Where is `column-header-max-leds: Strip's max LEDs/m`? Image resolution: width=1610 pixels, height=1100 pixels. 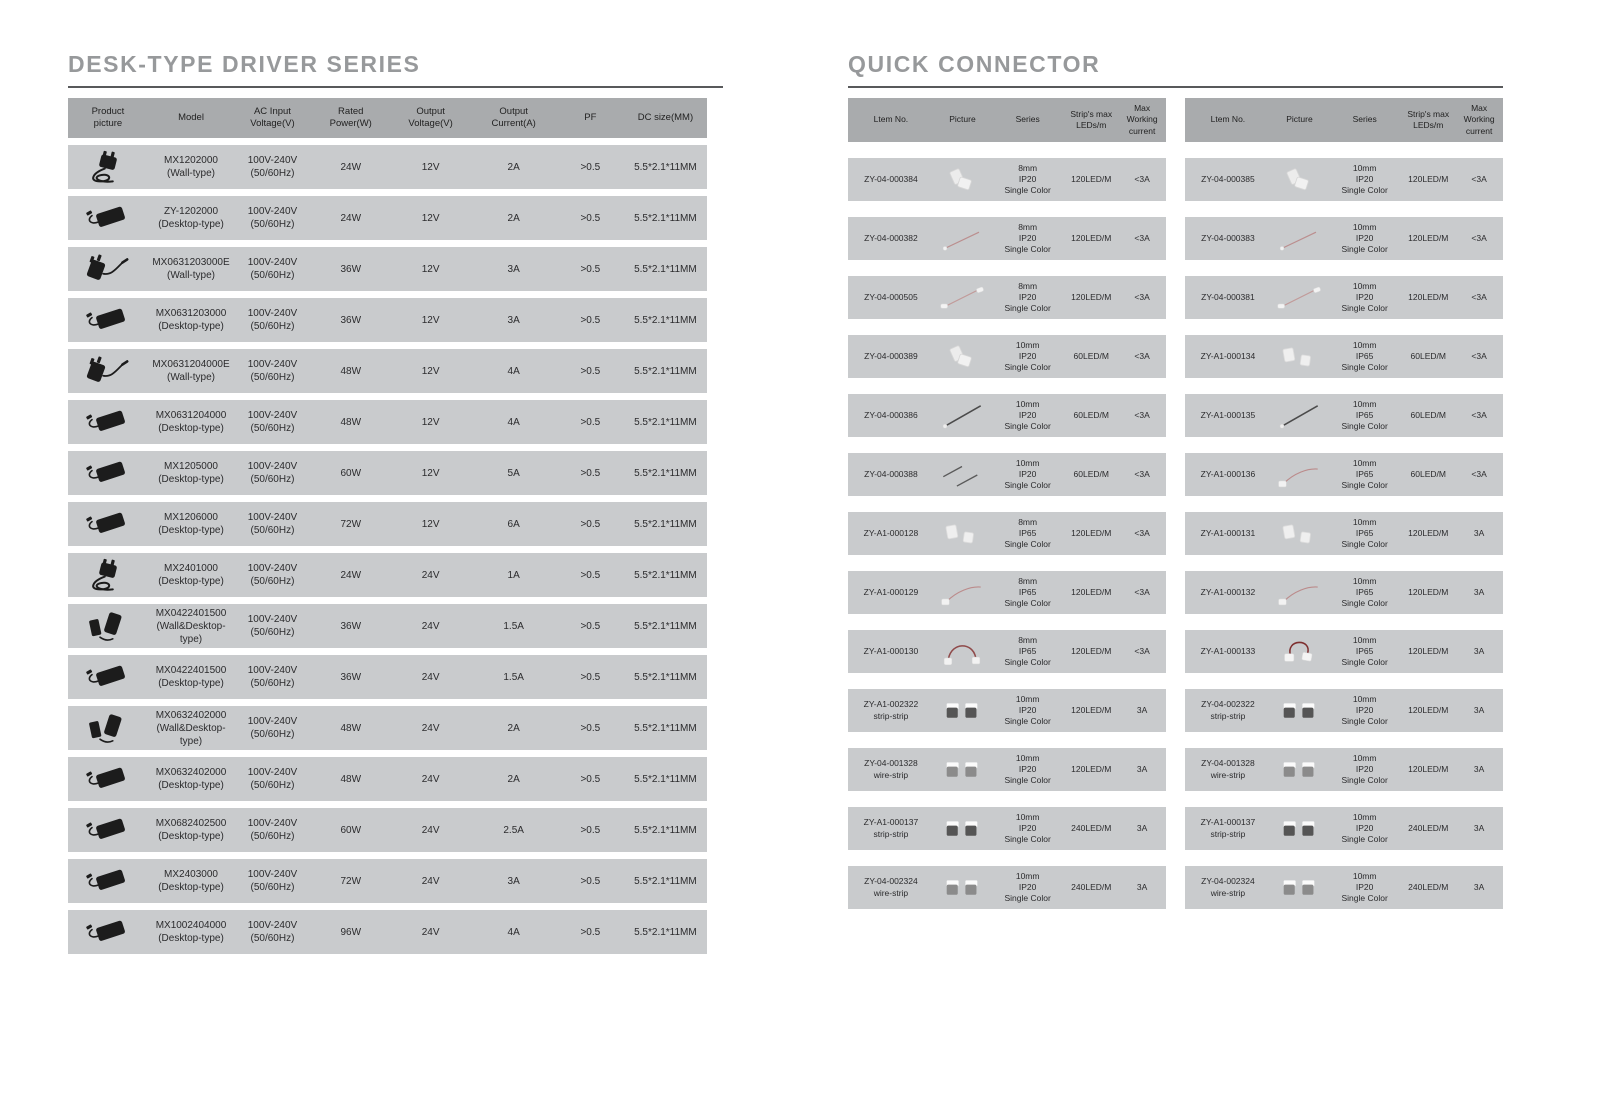 column-header-max-leds: Strip's max LEDs/m is located at coordinates (1428, 119).